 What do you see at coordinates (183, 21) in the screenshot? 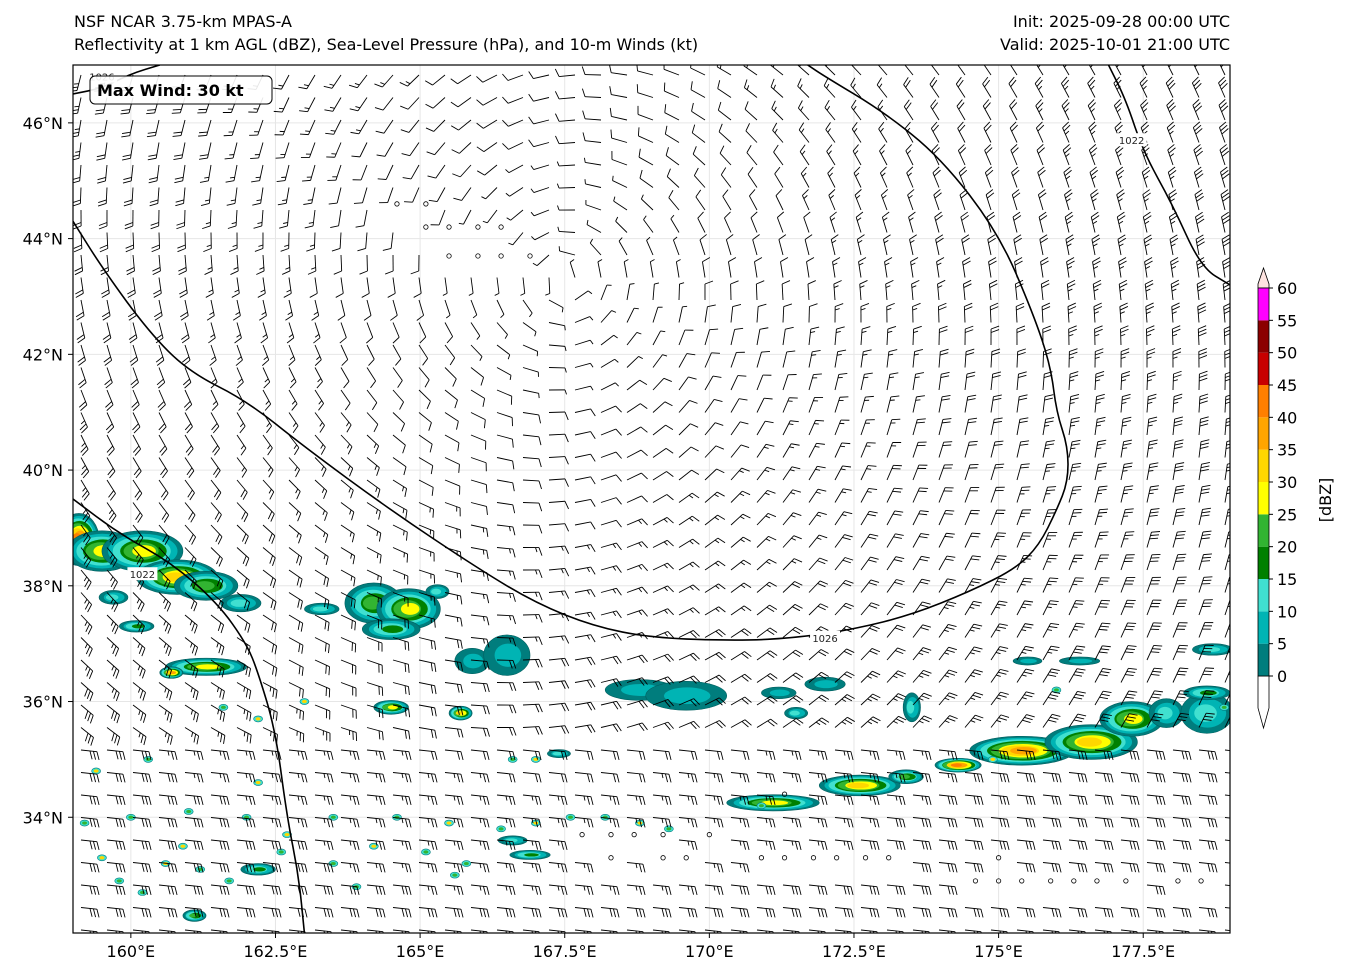
I see `model-title: NSF NCAR 3.75-km MPAS-A` at bounding box center [183, 21].